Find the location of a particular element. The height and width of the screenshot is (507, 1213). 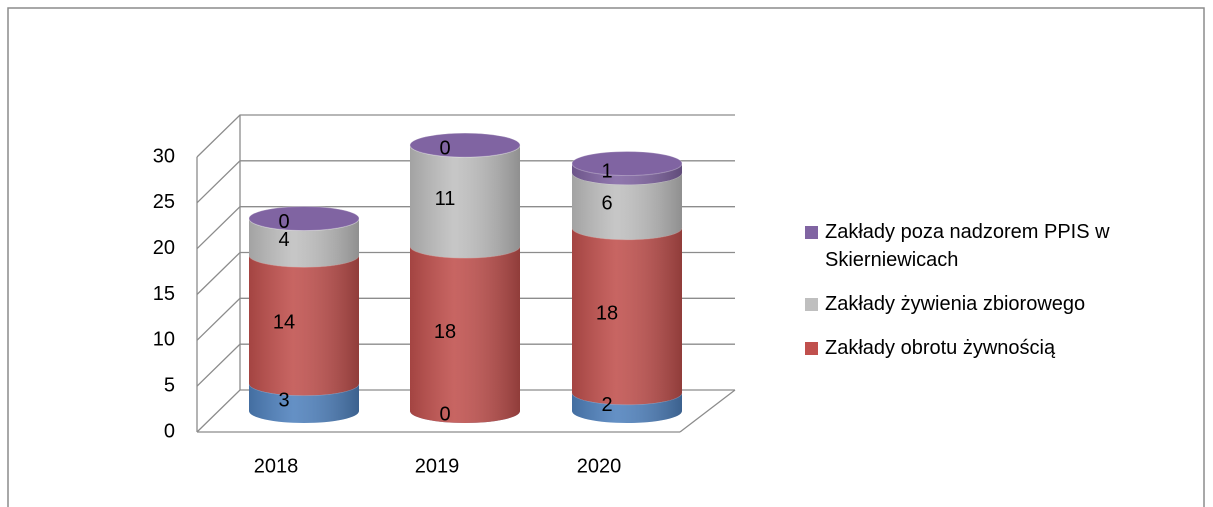

x-tick-label: 2019 is located at coordinates (437, 466).